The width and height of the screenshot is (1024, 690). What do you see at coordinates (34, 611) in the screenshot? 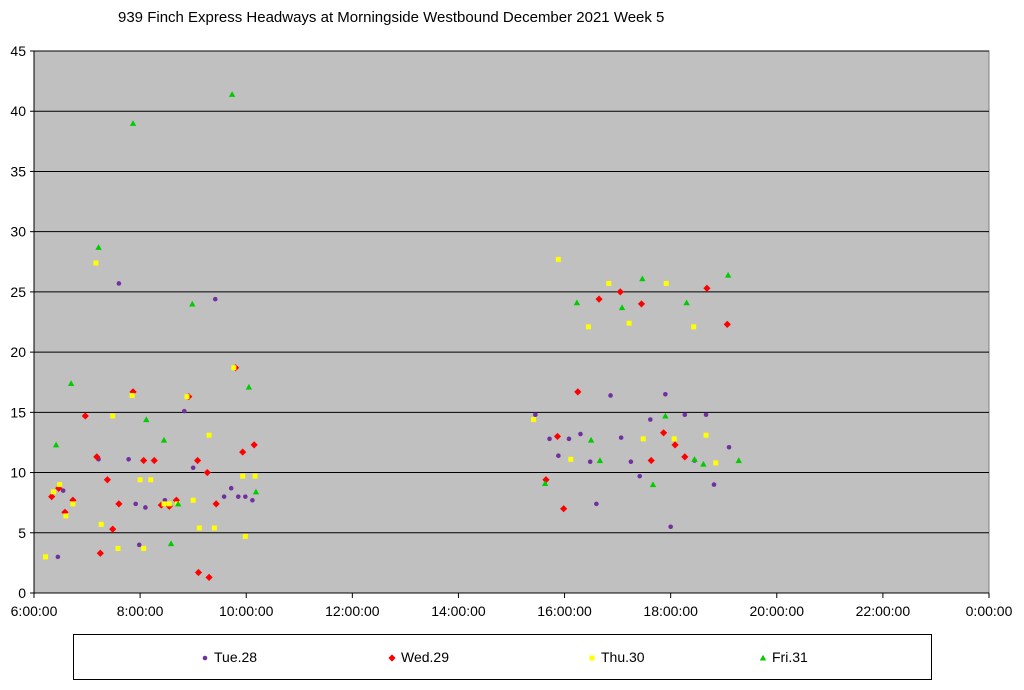
I see `x-tick-label: 6:00:00` at bounding box center [34, 611].